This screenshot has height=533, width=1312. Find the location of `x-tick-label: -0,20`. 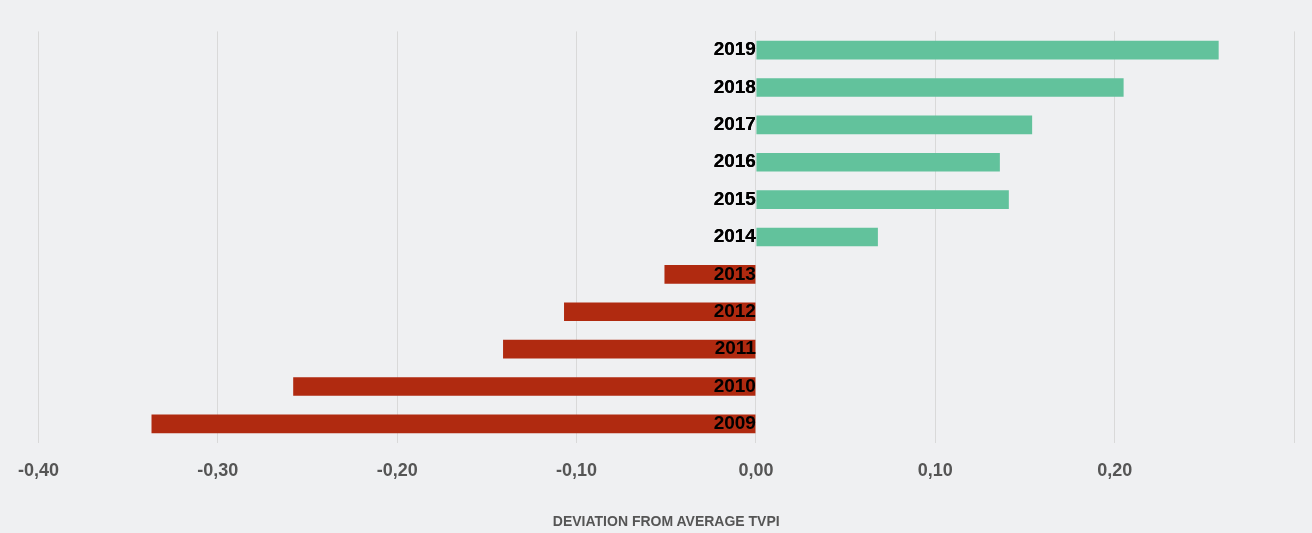

x-tick-label: -0,20 is located at coordinates (397, 470).